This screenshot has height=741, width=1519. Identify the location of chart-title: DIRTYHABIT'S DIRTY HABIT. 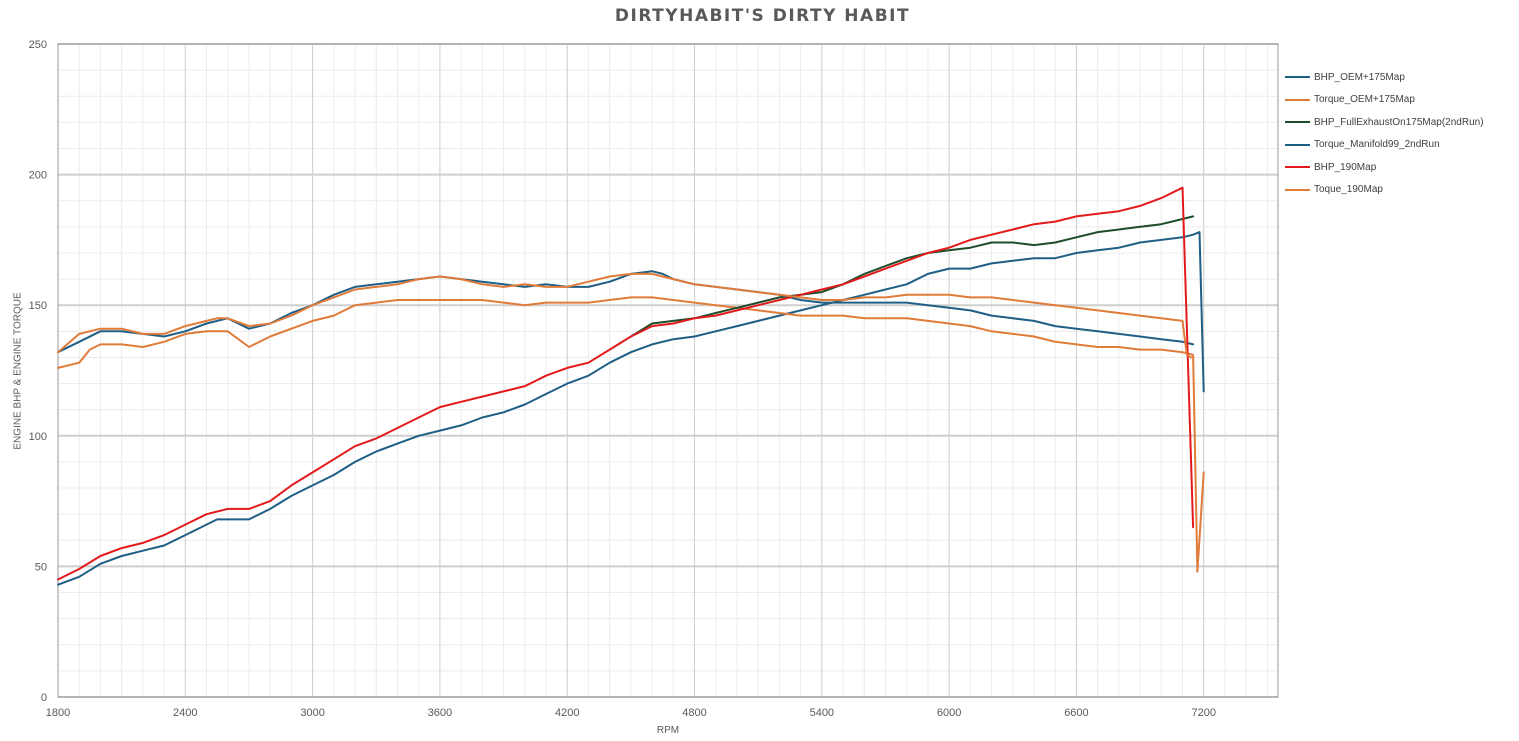
(762, 16).